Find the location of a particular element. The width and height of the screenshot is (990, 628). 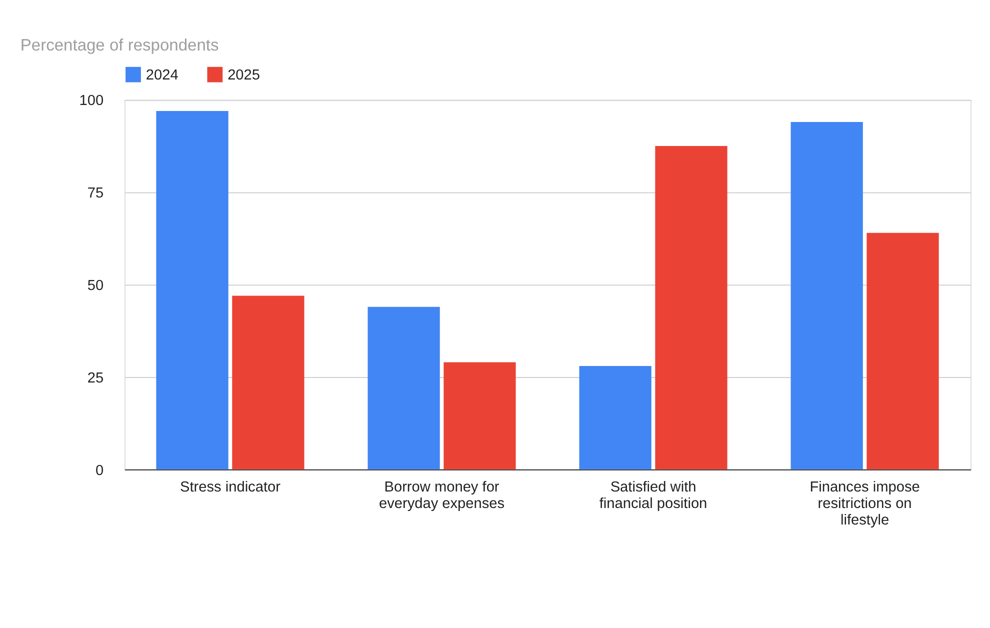

chart-title: Percentage of respondents is located at coordinates (119, 44).